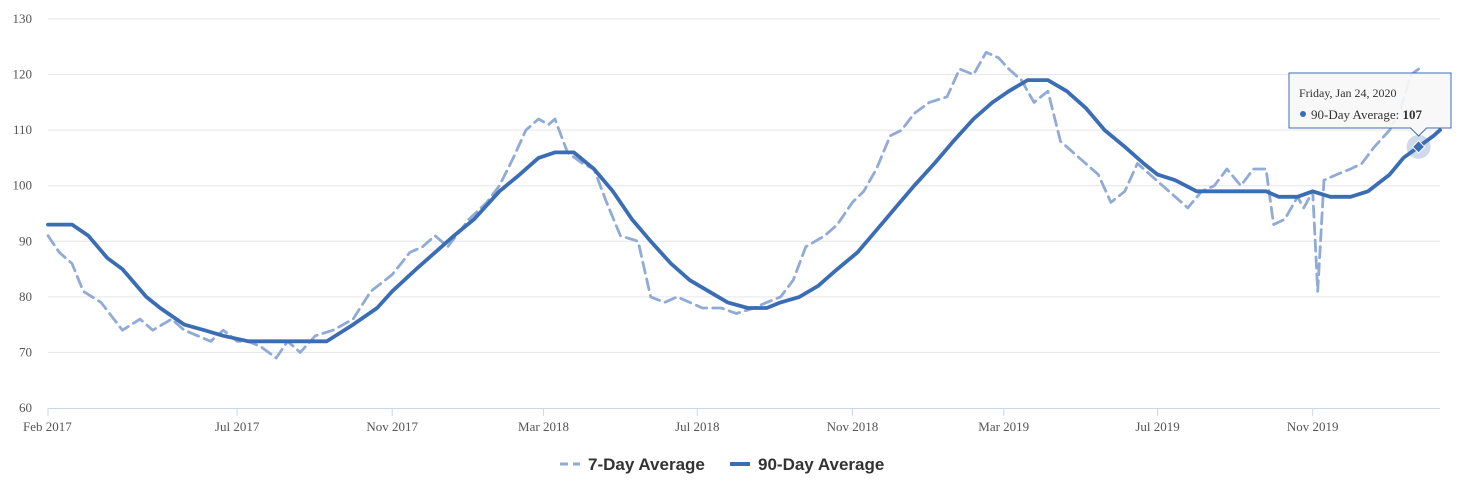  I want to click on y-tick-label: 60, so click(25, 407).